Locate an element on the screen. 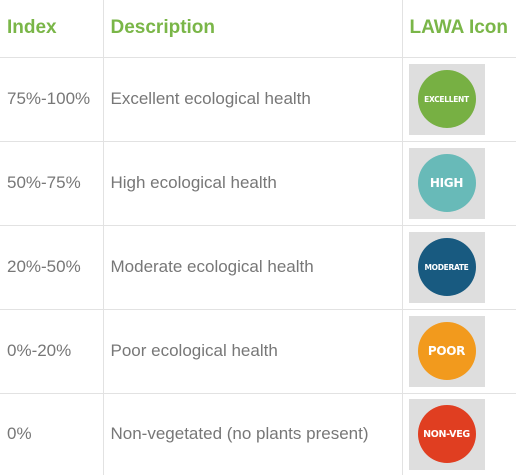 Image resolution: width=516 pixels, height=475 pixels. icon-cell: MODERATE is located at coordinates (459, 267).